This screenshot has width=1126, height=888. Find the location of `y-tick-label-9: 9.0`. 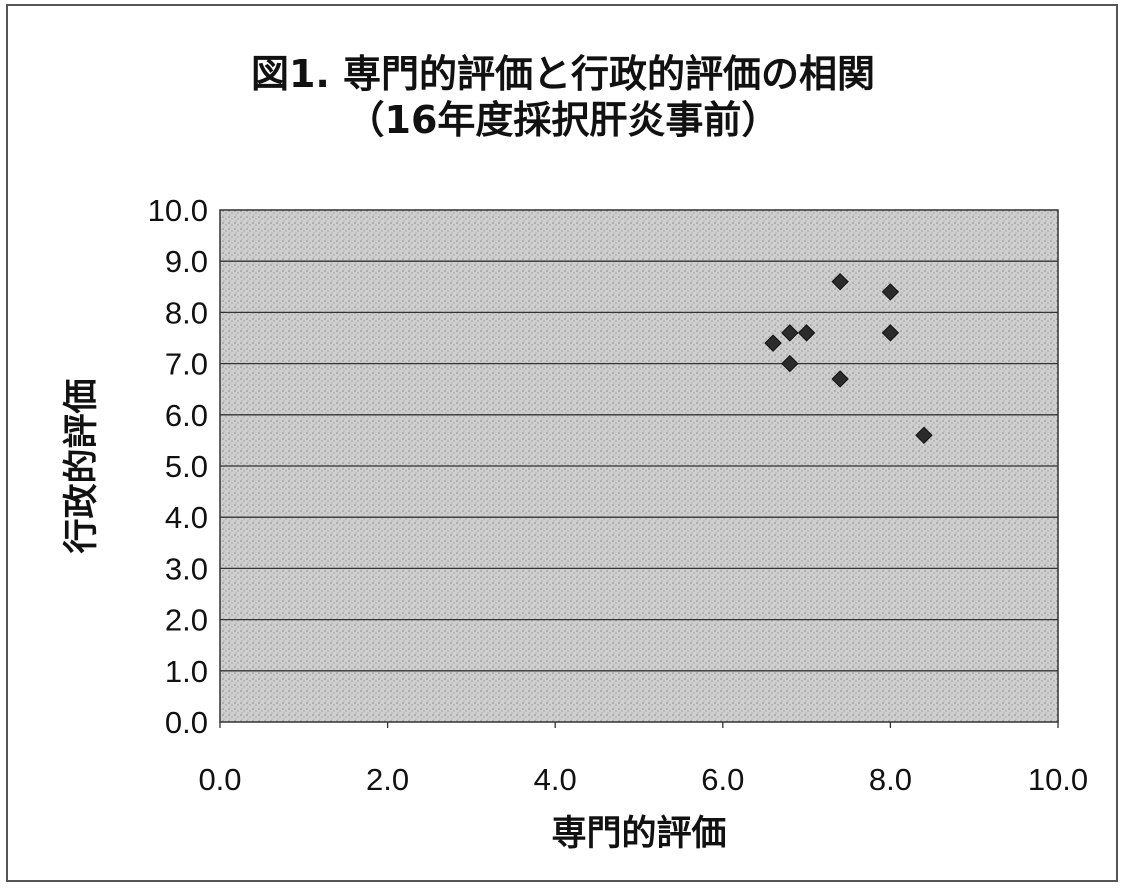

y-tick-label-9: 9.0 is located at coordinates (186, 261).